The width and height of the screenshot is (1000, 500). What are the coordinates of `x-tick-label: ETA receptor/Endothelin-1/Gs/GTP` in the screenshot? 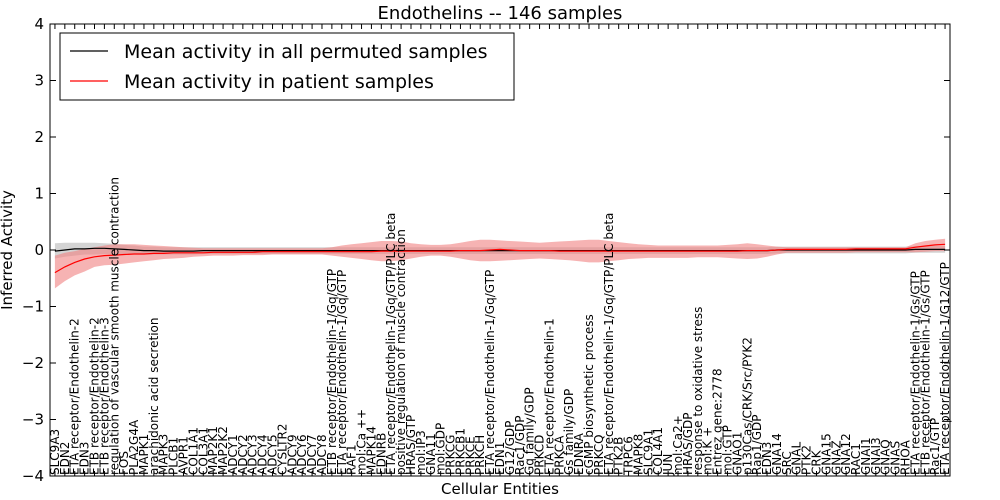 It's located at (915, 373).